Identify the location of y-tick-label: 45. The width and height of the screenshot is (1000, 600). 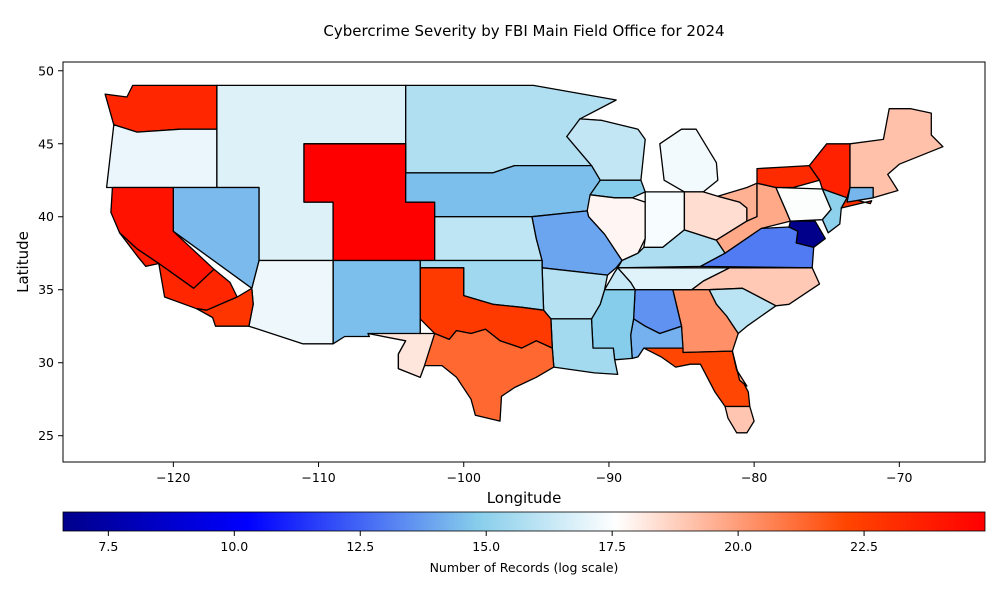
(46, 143).